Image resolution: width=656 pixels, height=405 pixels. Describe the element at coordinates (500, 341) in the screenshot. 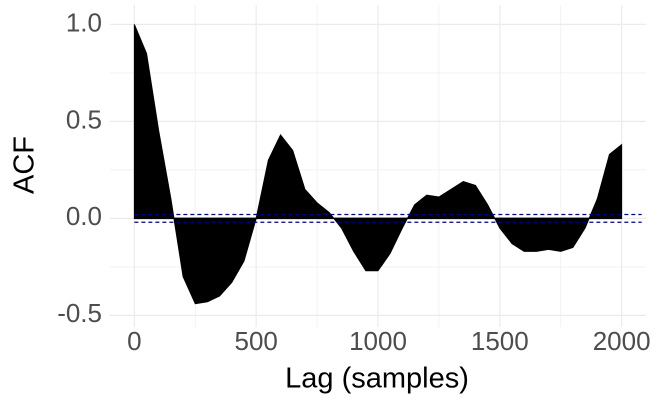

I see `x-tick-label: 1500` at that location.